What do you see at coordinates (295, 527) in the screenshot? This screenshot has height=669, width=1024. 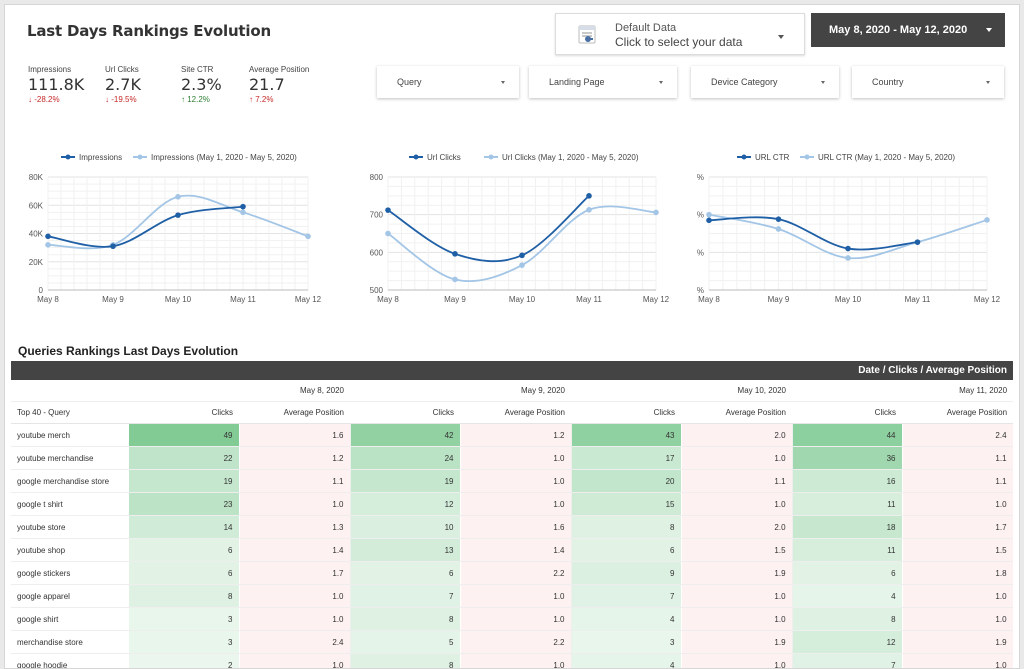 I see `position-cell: 1.3` at bounding box center [295, 527].